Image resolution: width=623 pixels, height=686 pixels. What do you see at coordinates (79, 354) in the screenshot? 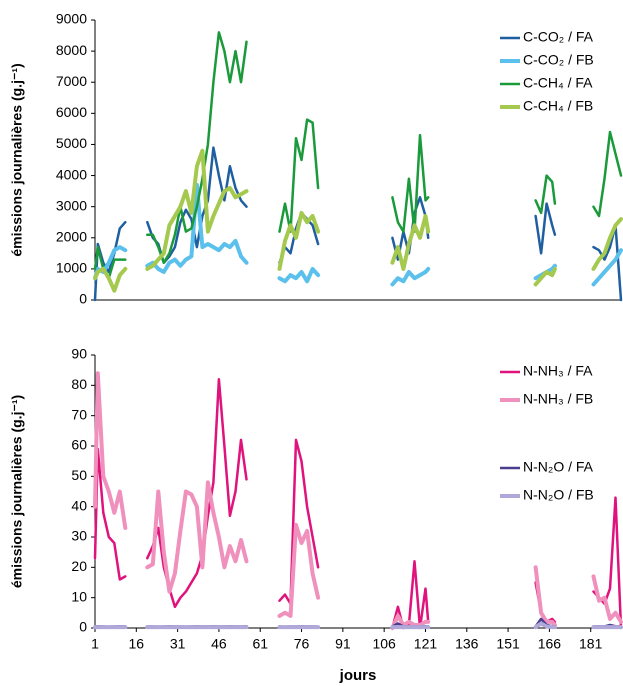
I see `y-tick-label: 90` at bounding box center [79, 354].